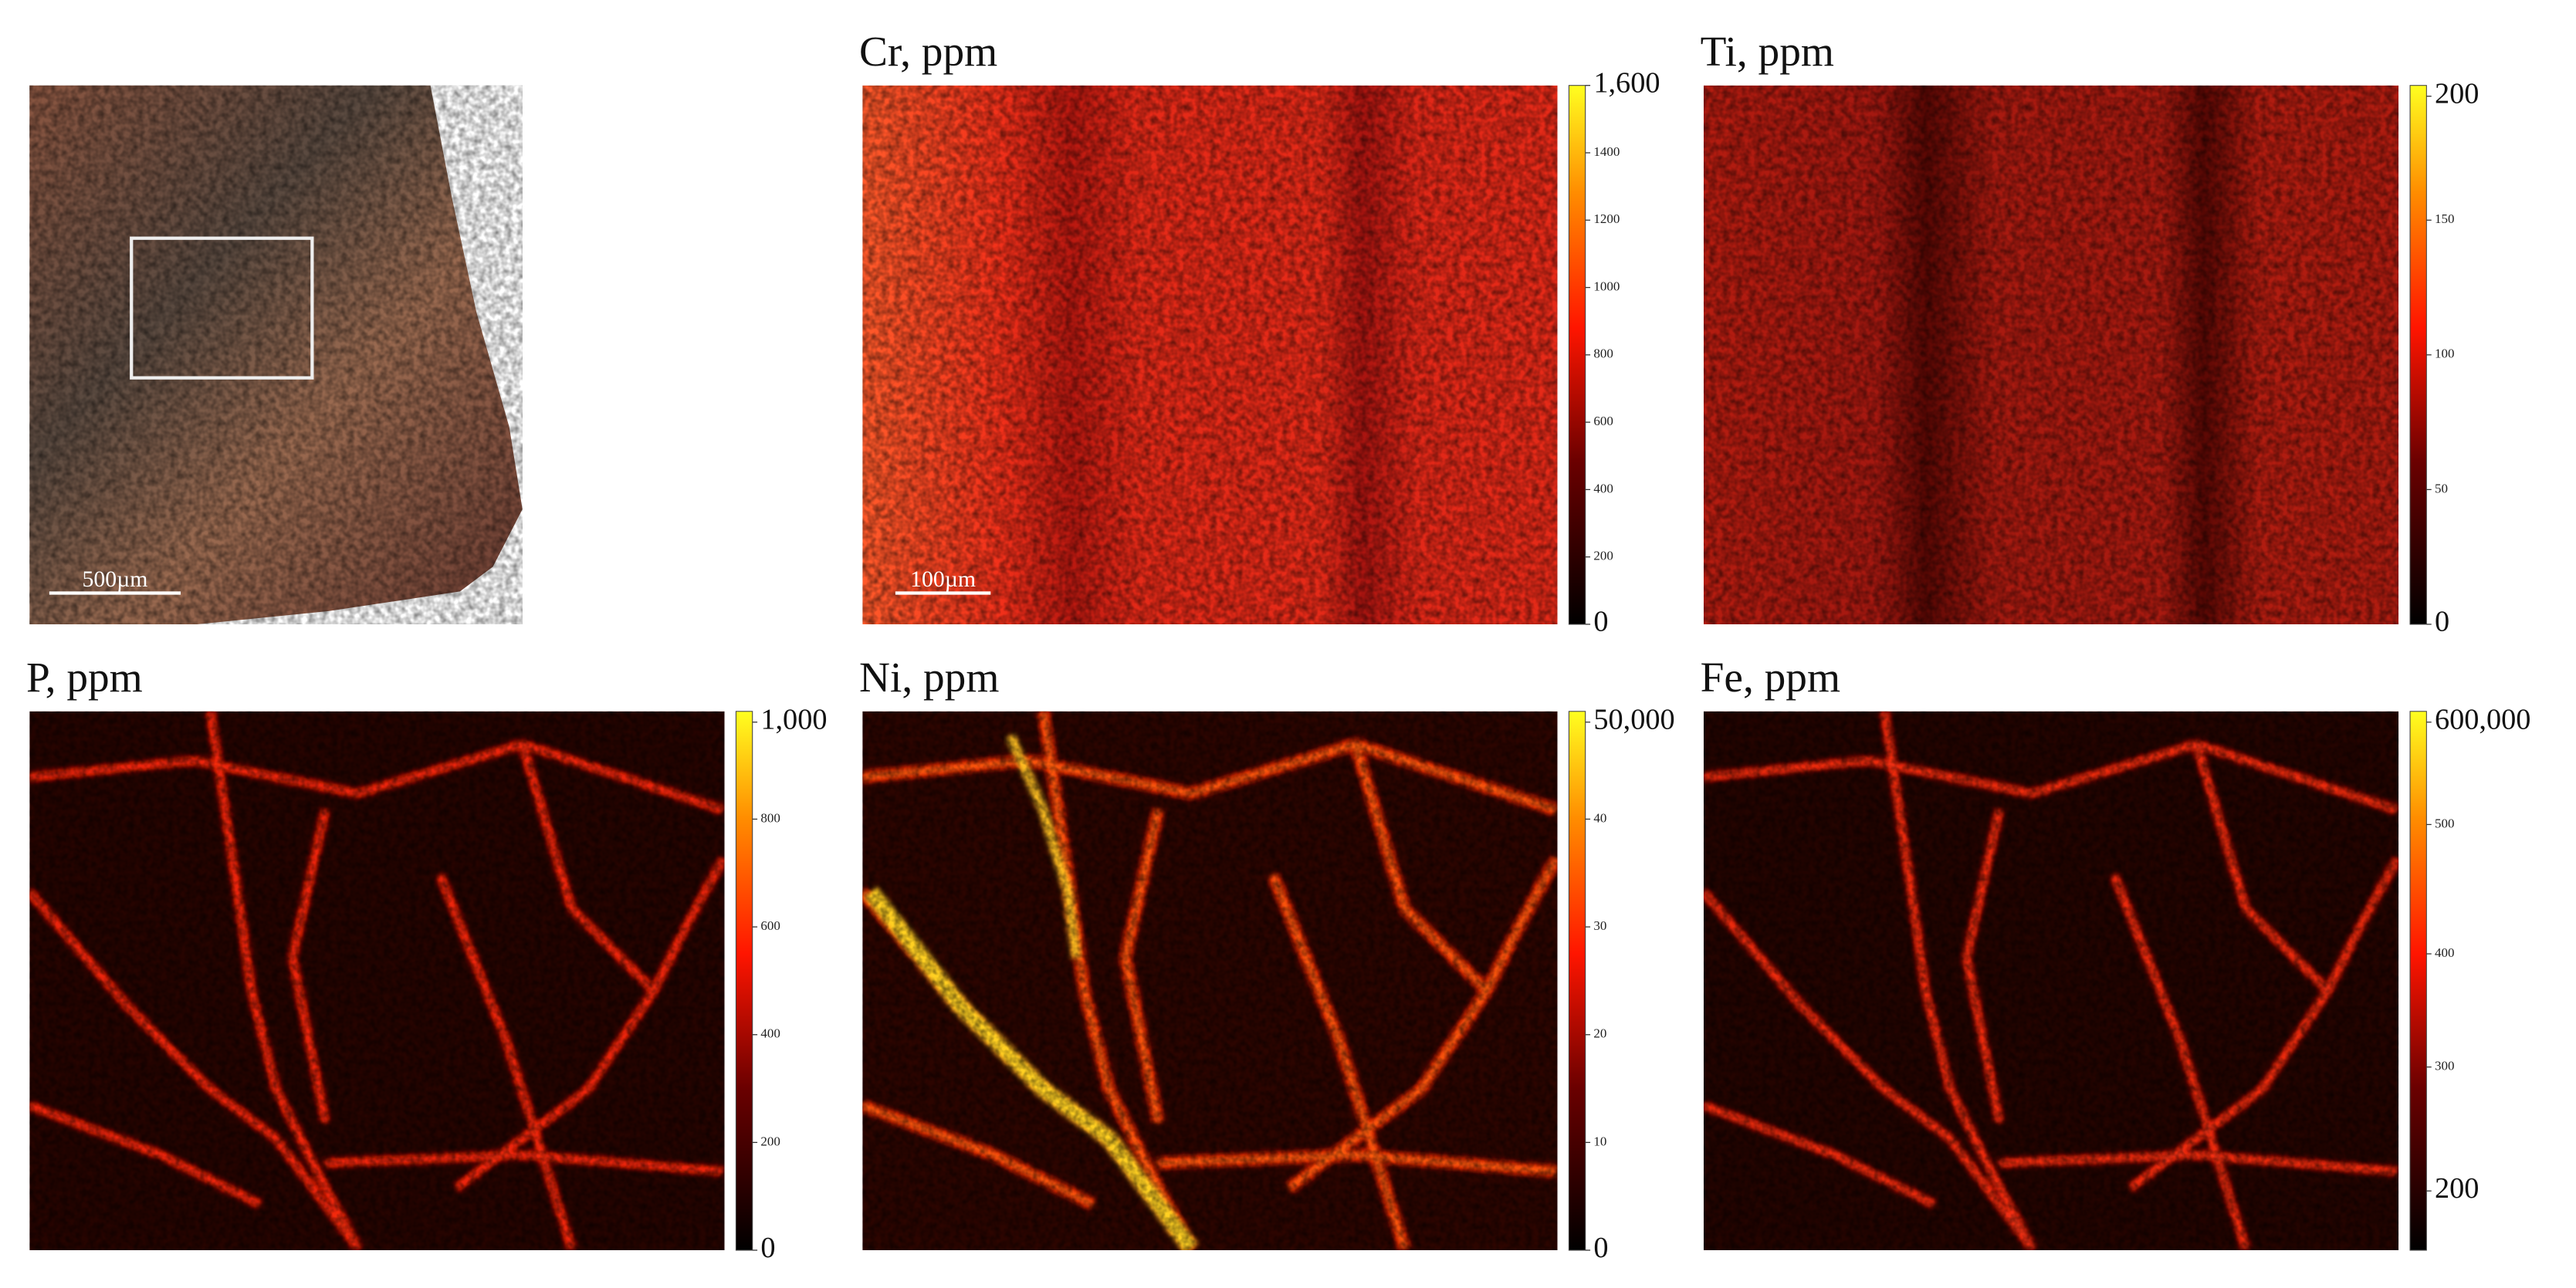 This screenshot has height=1288, width=2576. What do you see at coordinates (222, 308) in the screenshot?
I see `region-box` at bounding box center [222, 308].